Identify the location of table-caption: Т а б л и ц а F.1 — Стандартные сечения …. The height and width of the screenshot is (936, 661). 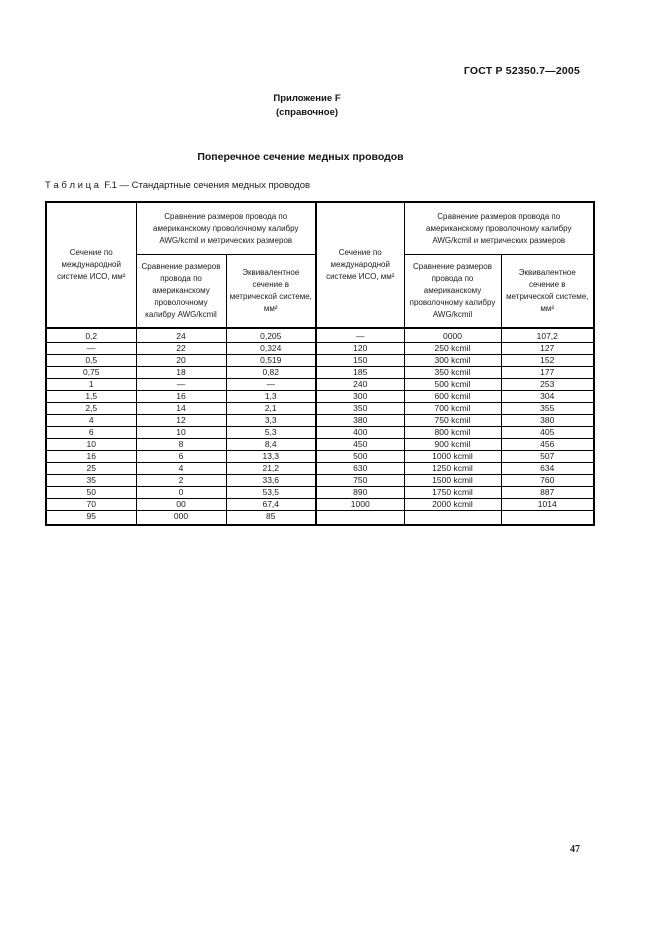
(178, 185).